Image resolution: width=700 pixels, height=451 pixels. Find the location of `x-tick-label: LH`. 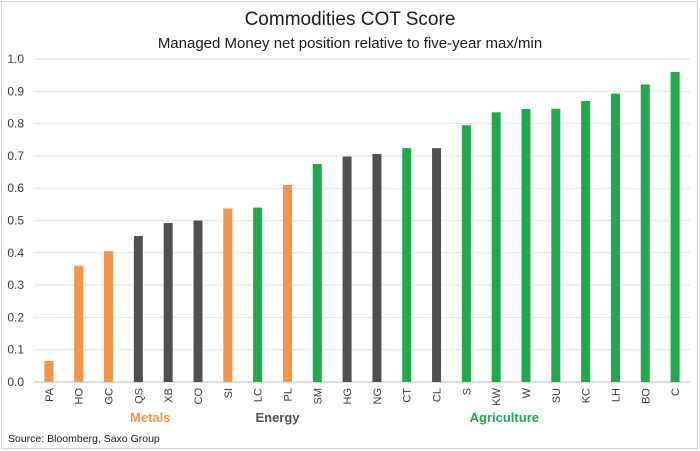

x-tick-label: LH is located at coordinates (616, 395).